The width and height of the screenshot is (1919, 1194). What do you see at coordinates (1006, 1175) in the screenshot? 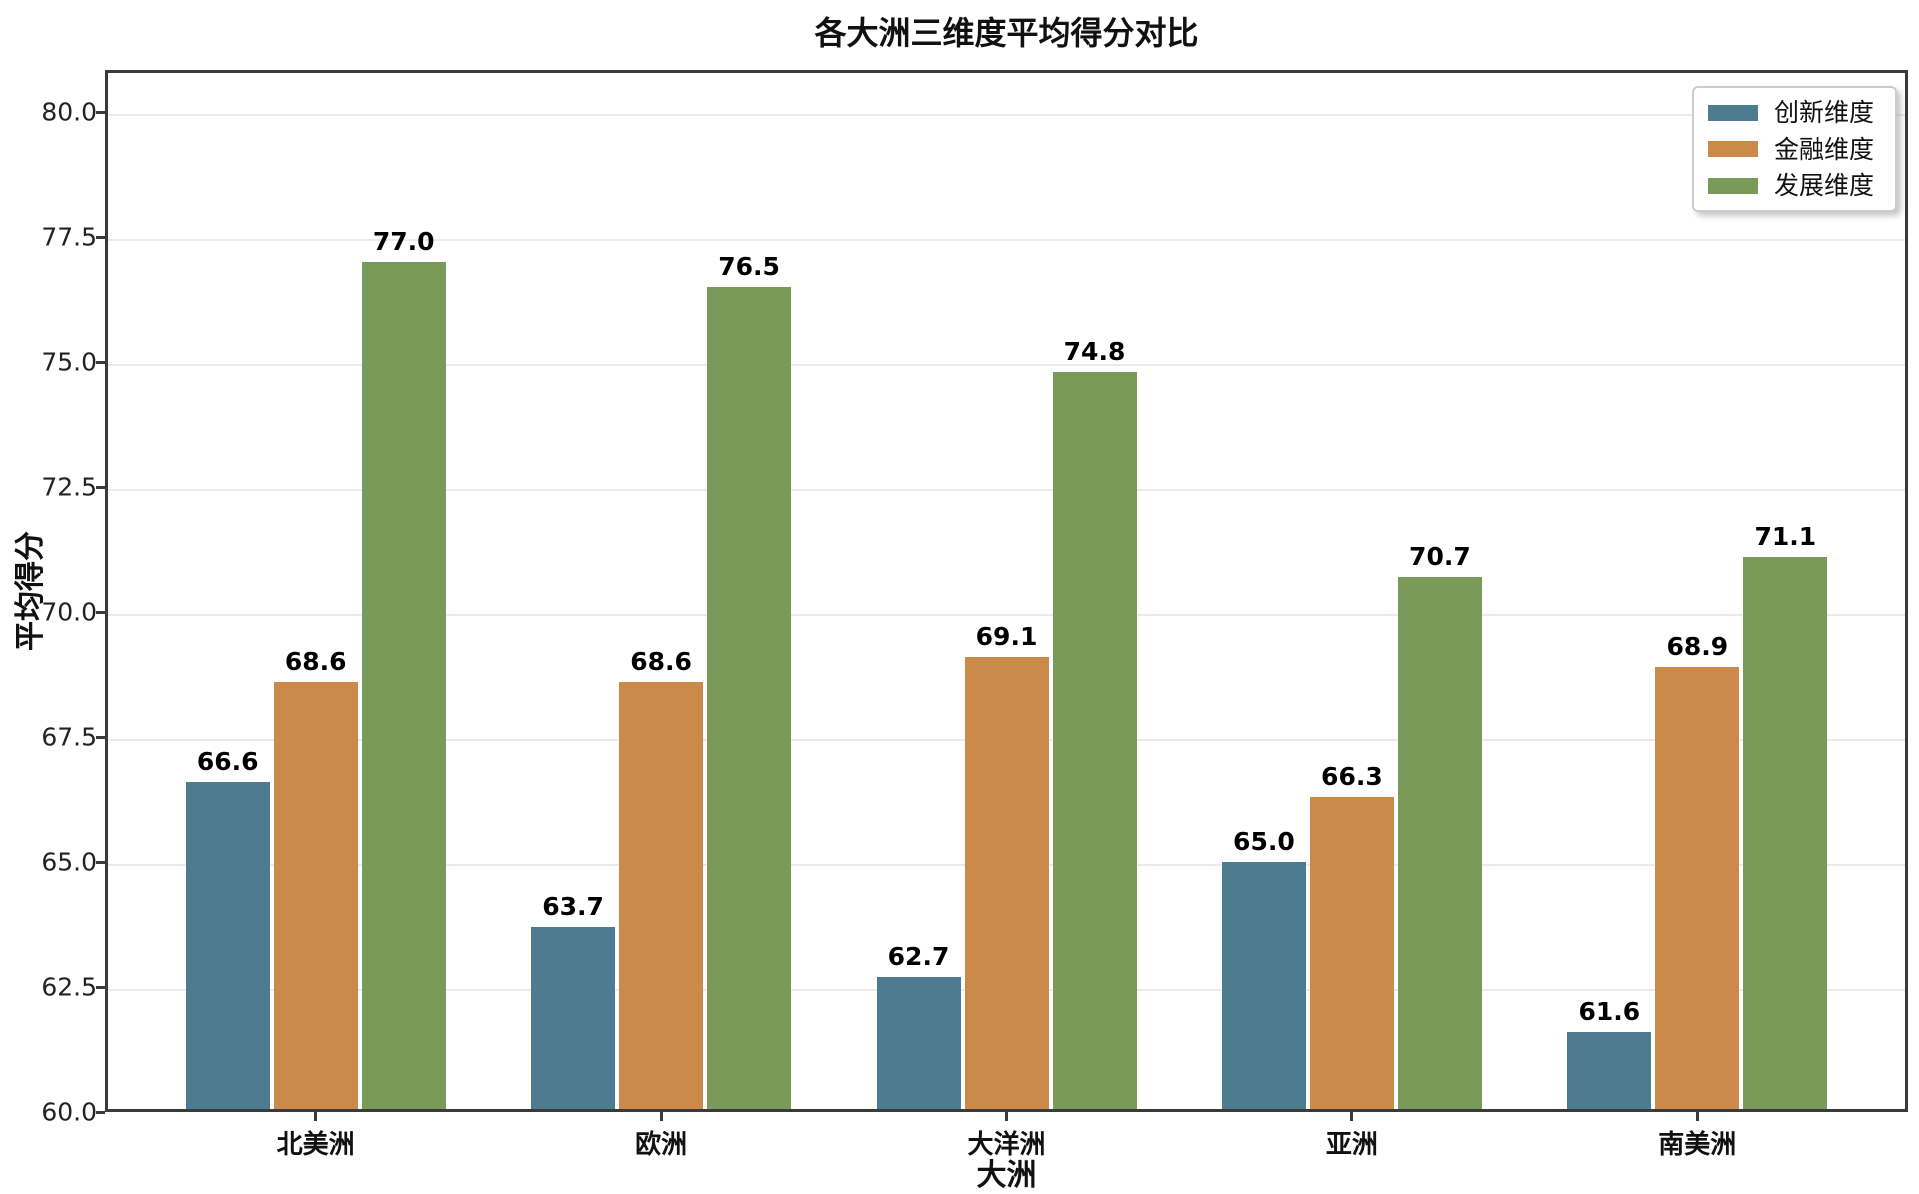
I see `x-axis-label: 大洲` at bounding box center [1006, 1175].